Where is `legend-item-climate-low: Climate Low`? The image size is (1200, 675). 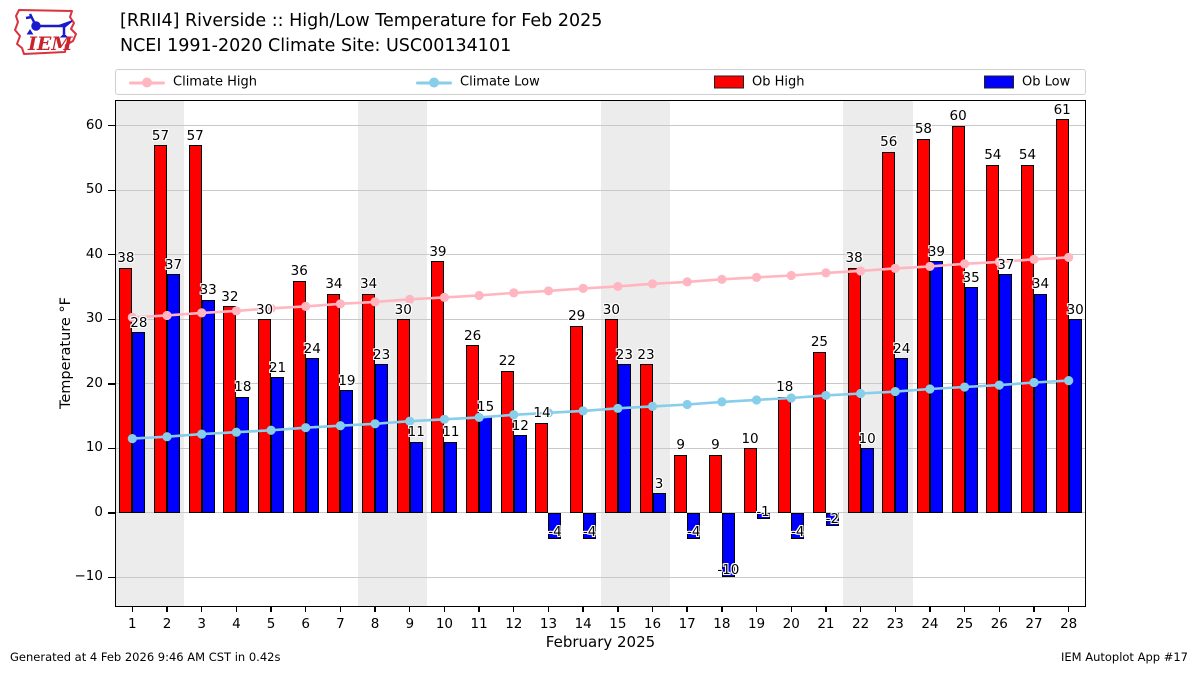
legend-item-climate-low: Climate Low is located at coordinates (478, 82).